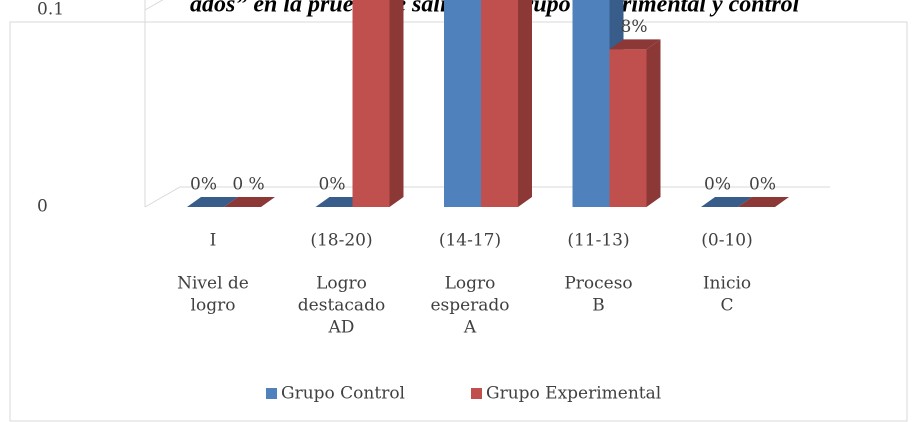 Image resolution: width=916 pixels, height=422 pixels. Describe the element at coordinates (343, 394) in the screenshot. I see `legend-label: Grupo Control` at that location.